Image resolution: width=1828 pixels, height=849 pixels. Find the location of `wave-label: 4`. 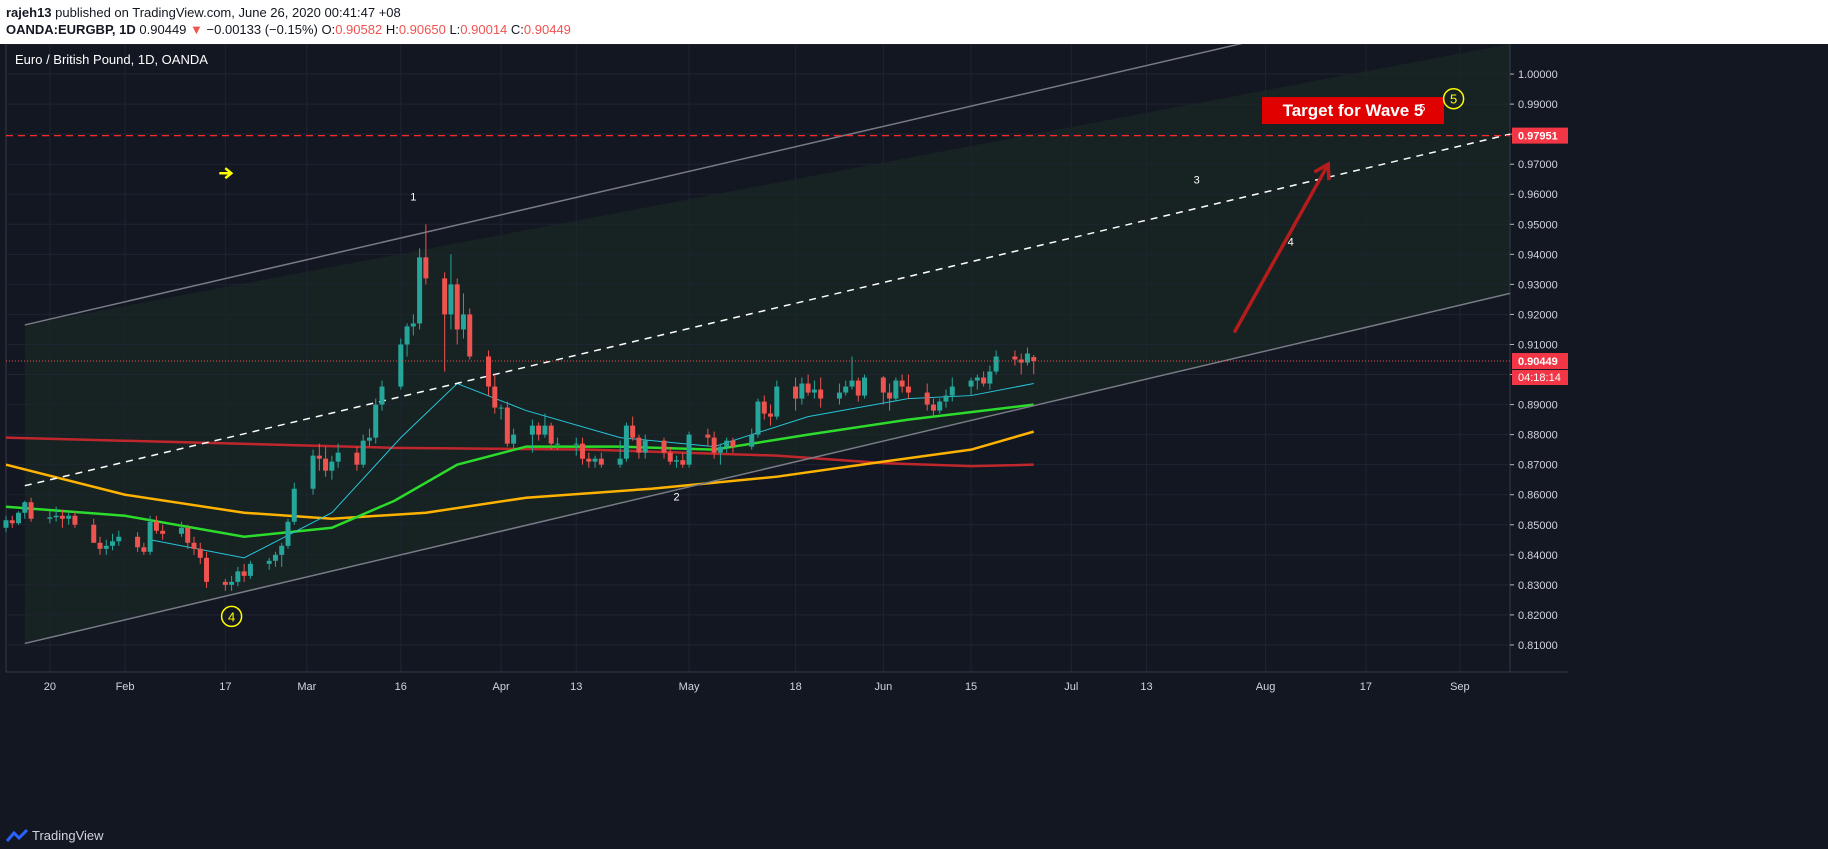

wave-label: 4 is located at coordinates (1291, 242).